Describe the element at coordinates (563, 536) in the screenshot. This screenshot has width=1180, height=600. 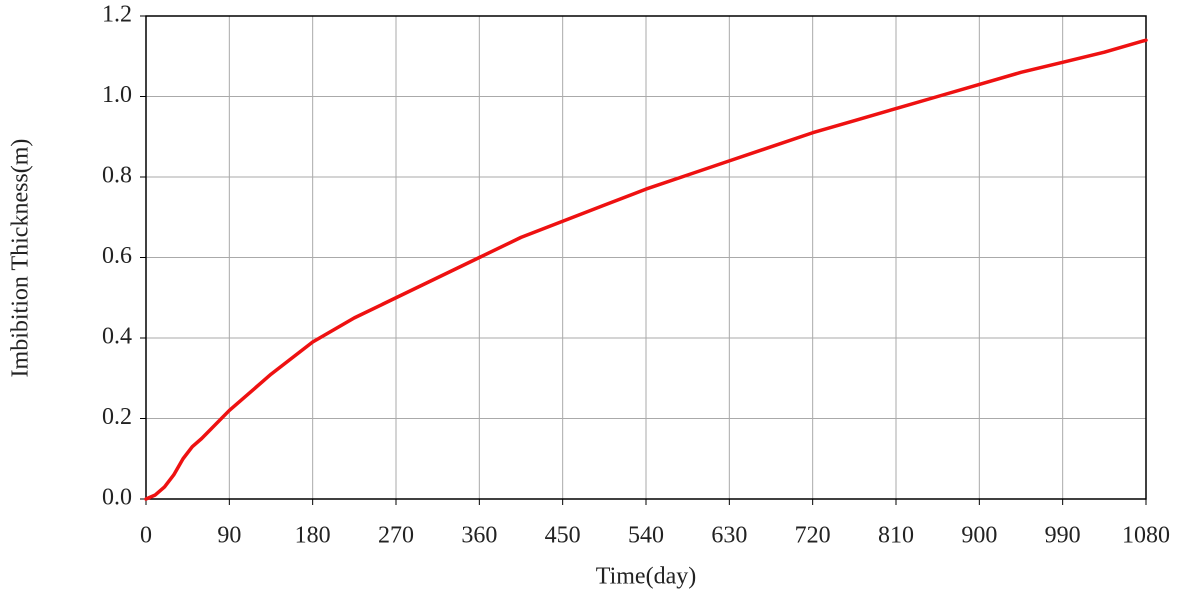
I see `x-tick-label: 450` at that location.